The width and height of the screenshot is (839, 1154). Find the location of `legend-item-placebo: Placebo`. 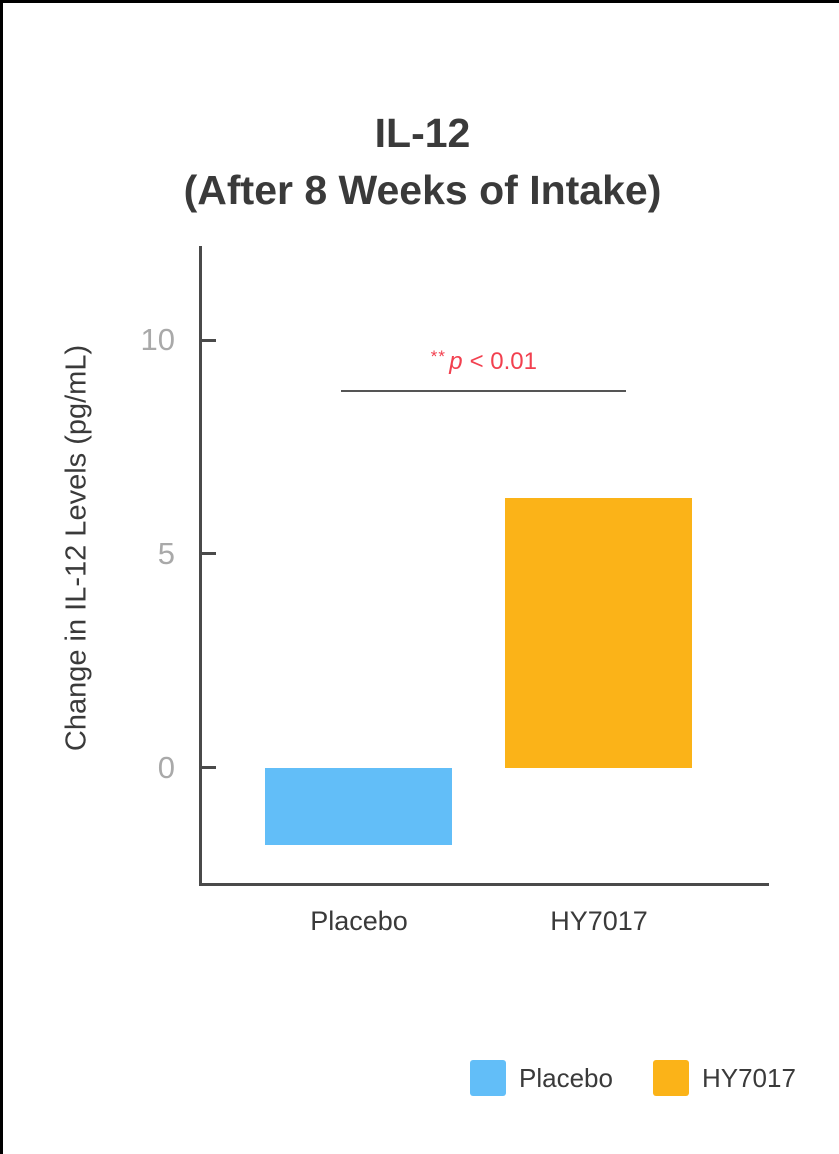

legend-item-placebo: Placebo is located at coordinates (541, 1078).